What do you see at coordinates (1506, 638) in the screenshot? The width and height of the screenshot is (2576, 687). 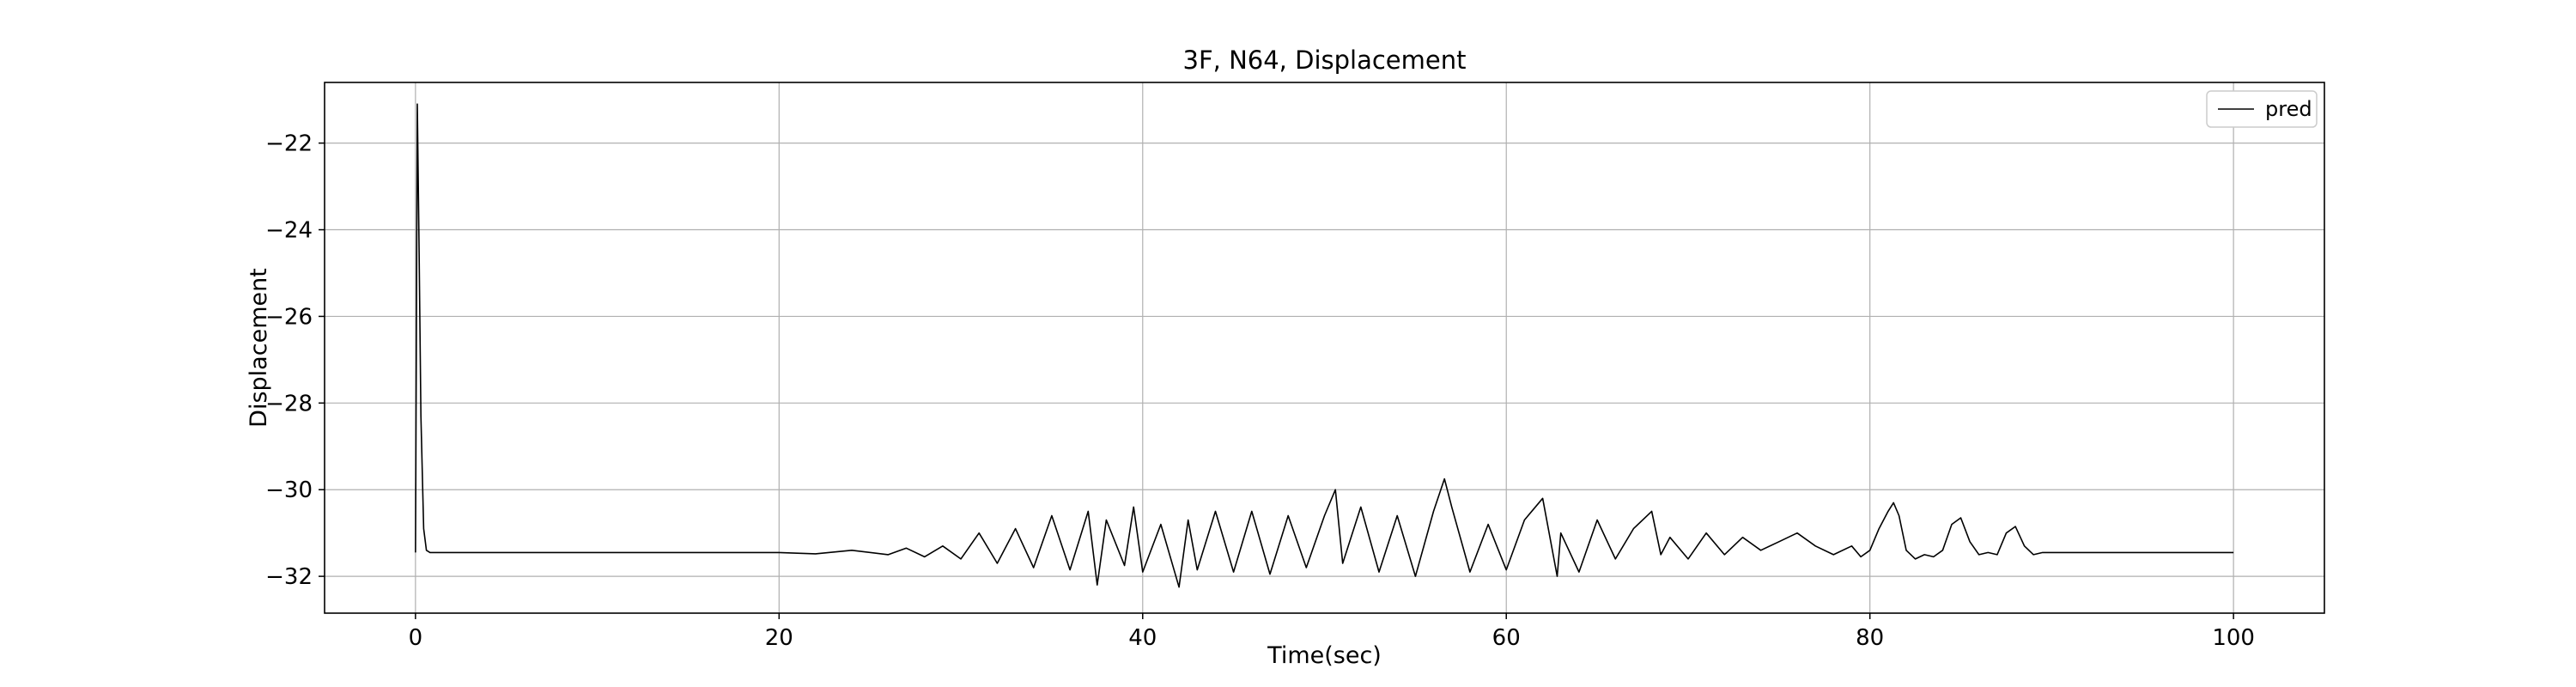 I see `x-tick-label: 60` at bounding box center [1506, 638].